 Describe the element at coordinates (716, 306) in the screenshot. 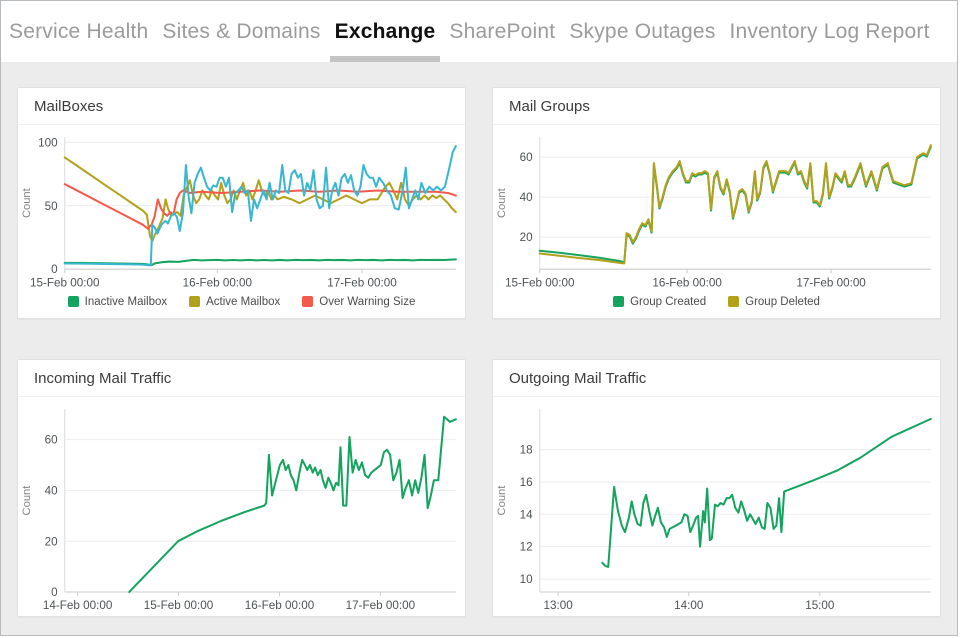

I see `mail-groups-legend: Group Created Group Deleted` at that location.